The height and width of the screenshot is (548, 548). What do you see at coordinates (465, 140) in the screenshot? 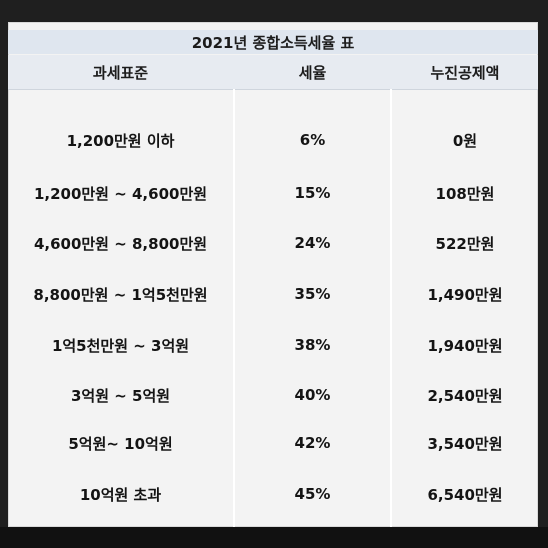
I see `cell-deduction: 0원` at bounding box center [465, 140].